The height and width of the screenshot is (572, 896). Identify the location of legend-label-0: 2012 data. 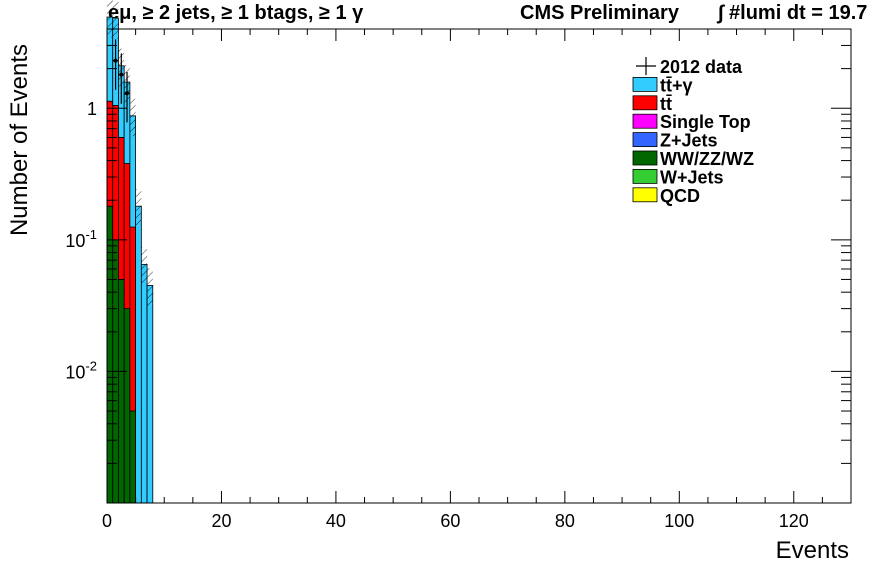
(701, 67).